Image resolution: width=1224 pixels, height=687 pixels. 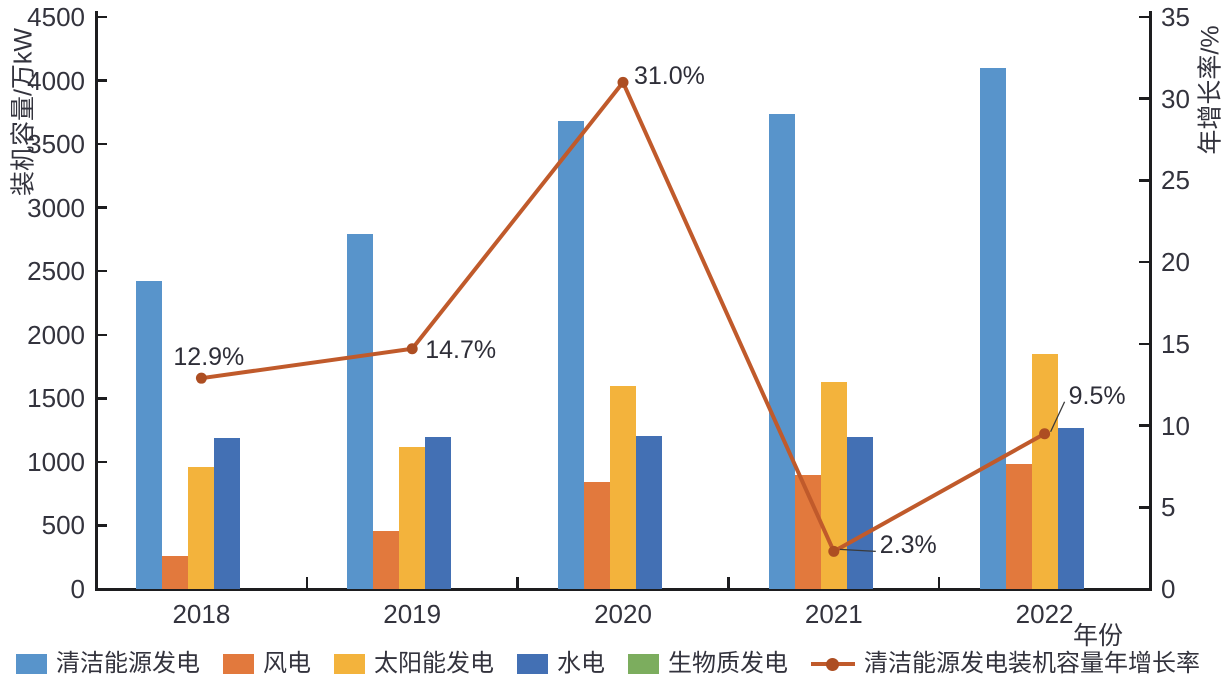 What do you see at coordinates (201, 527) in the screenshot?
I see `bar-solar-2018` at bounding box center [201, 527].